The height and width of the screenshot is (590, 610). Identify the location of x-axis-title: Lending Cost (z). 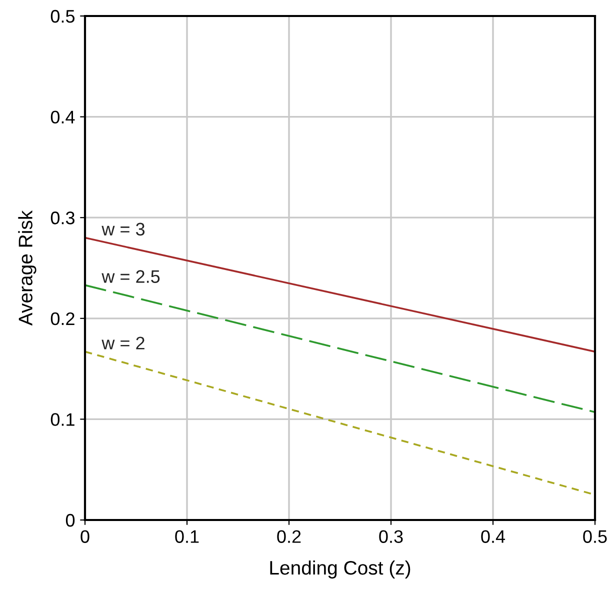
(340, 569).